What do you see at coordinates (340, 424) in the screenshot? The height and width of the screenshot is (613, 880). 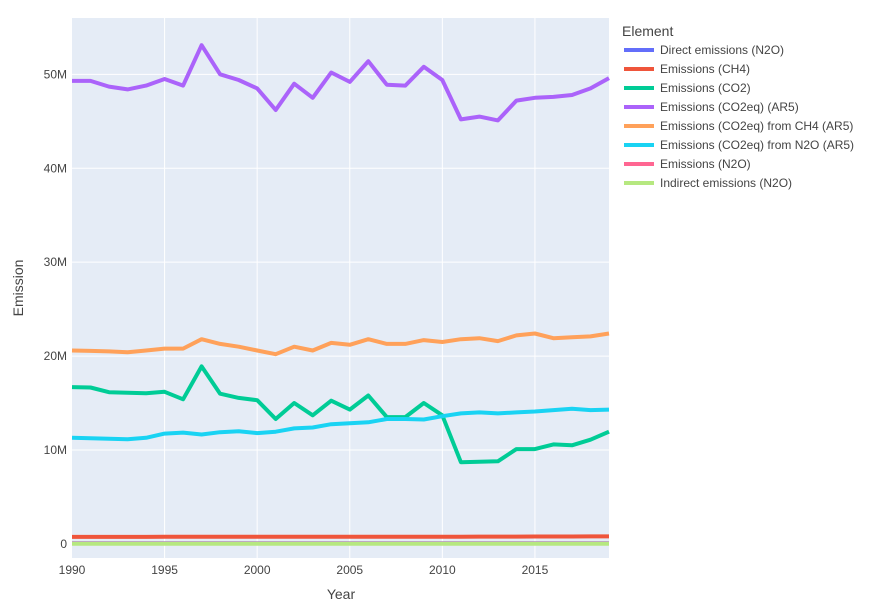 I see `series-line-emissions-co2eq-from-n2o-ar5` at bounding box center [340, 424].